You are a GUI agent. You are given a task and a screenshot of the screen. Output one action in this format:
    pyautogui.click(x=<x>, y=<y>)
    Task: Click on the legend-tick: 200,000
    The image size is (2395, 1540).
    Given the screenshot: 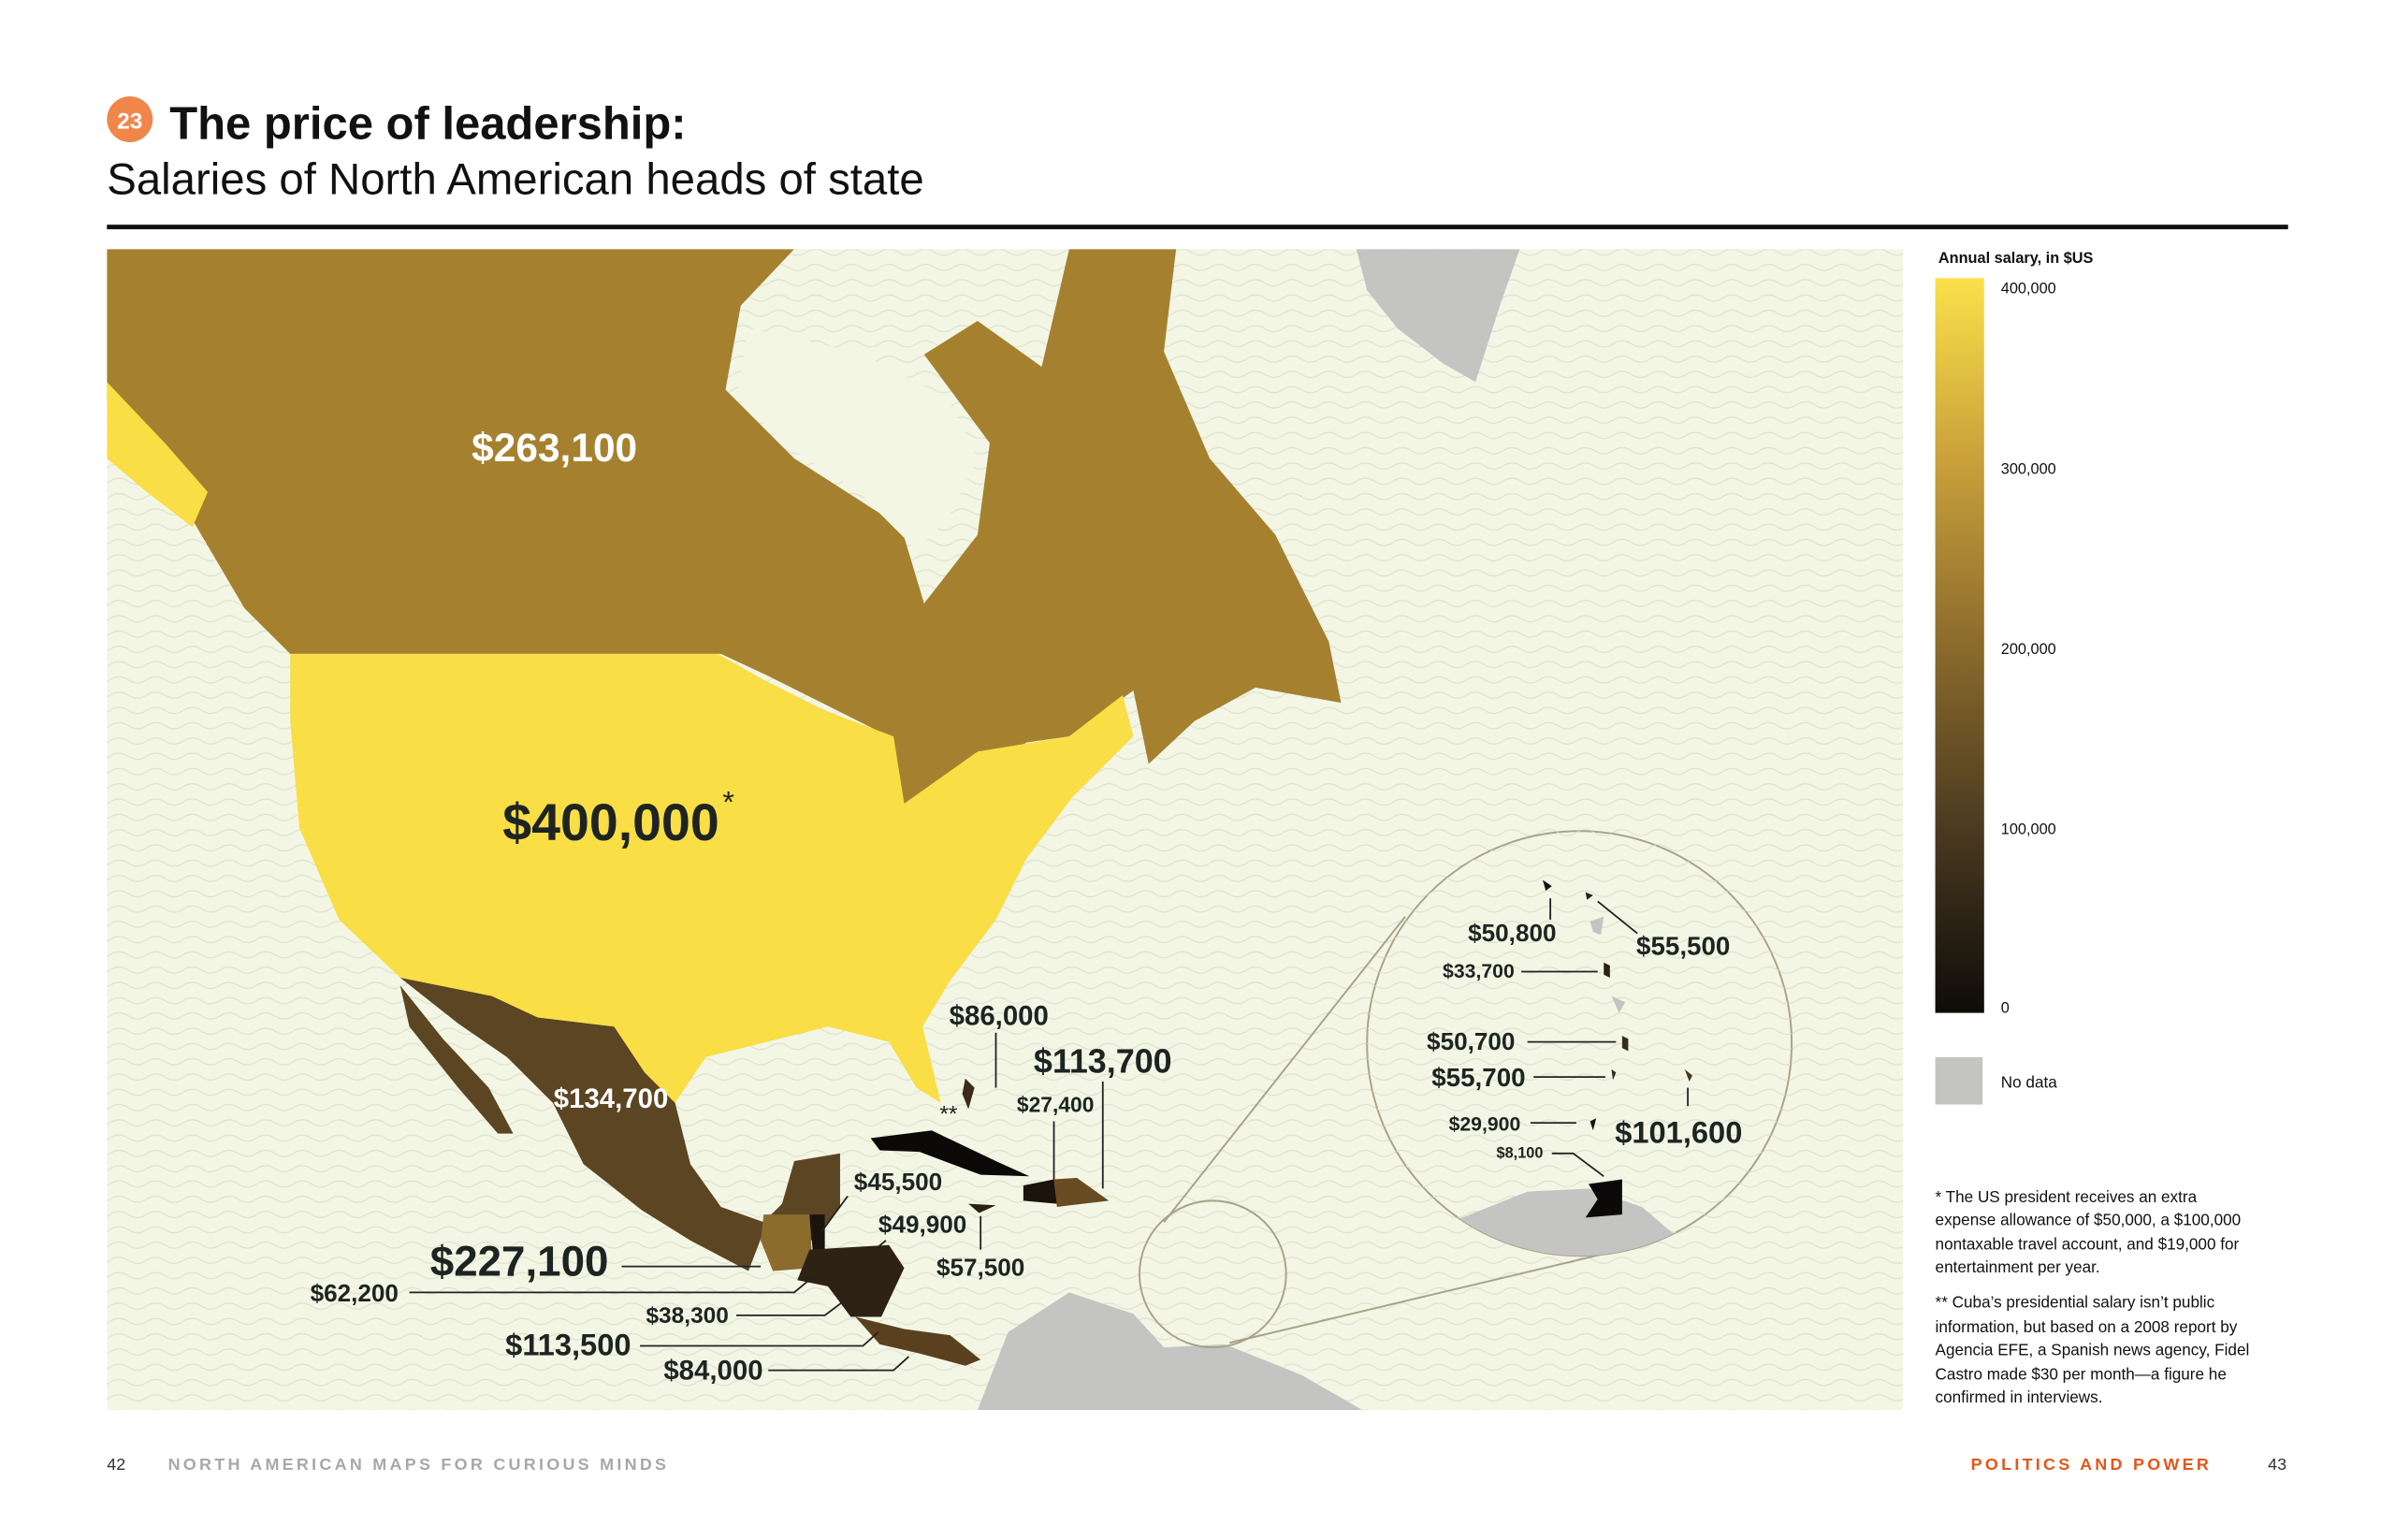 What is the action you would take?
    pyautogui.click(x=2028, y=650)
    